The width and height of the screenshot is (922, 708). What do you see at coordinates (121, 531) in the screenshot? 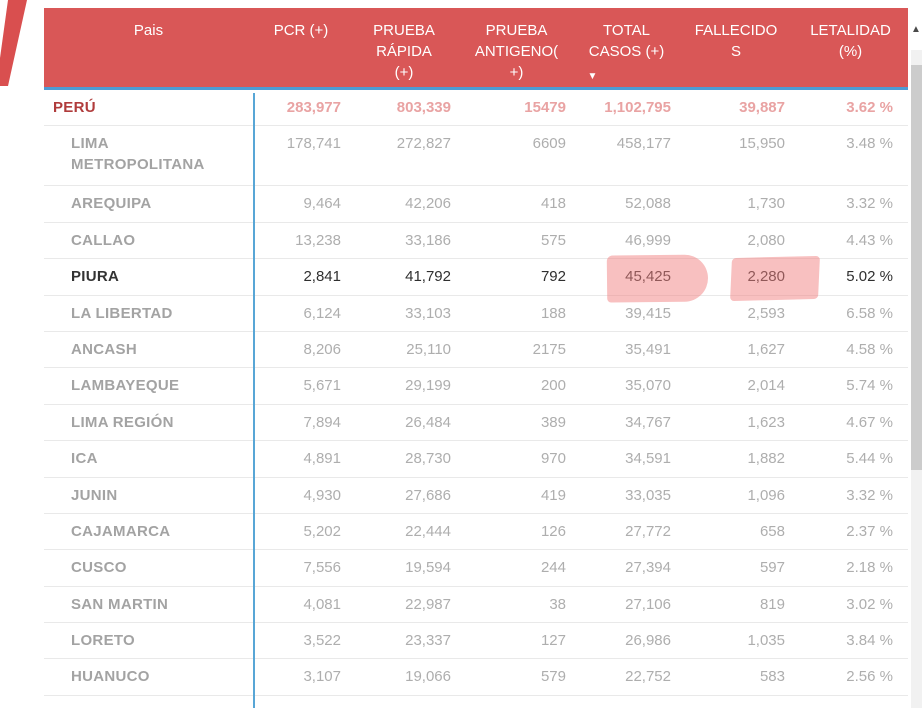
I see `region-name-cell: CAJAMARCA` at bounding box center [121, 531].